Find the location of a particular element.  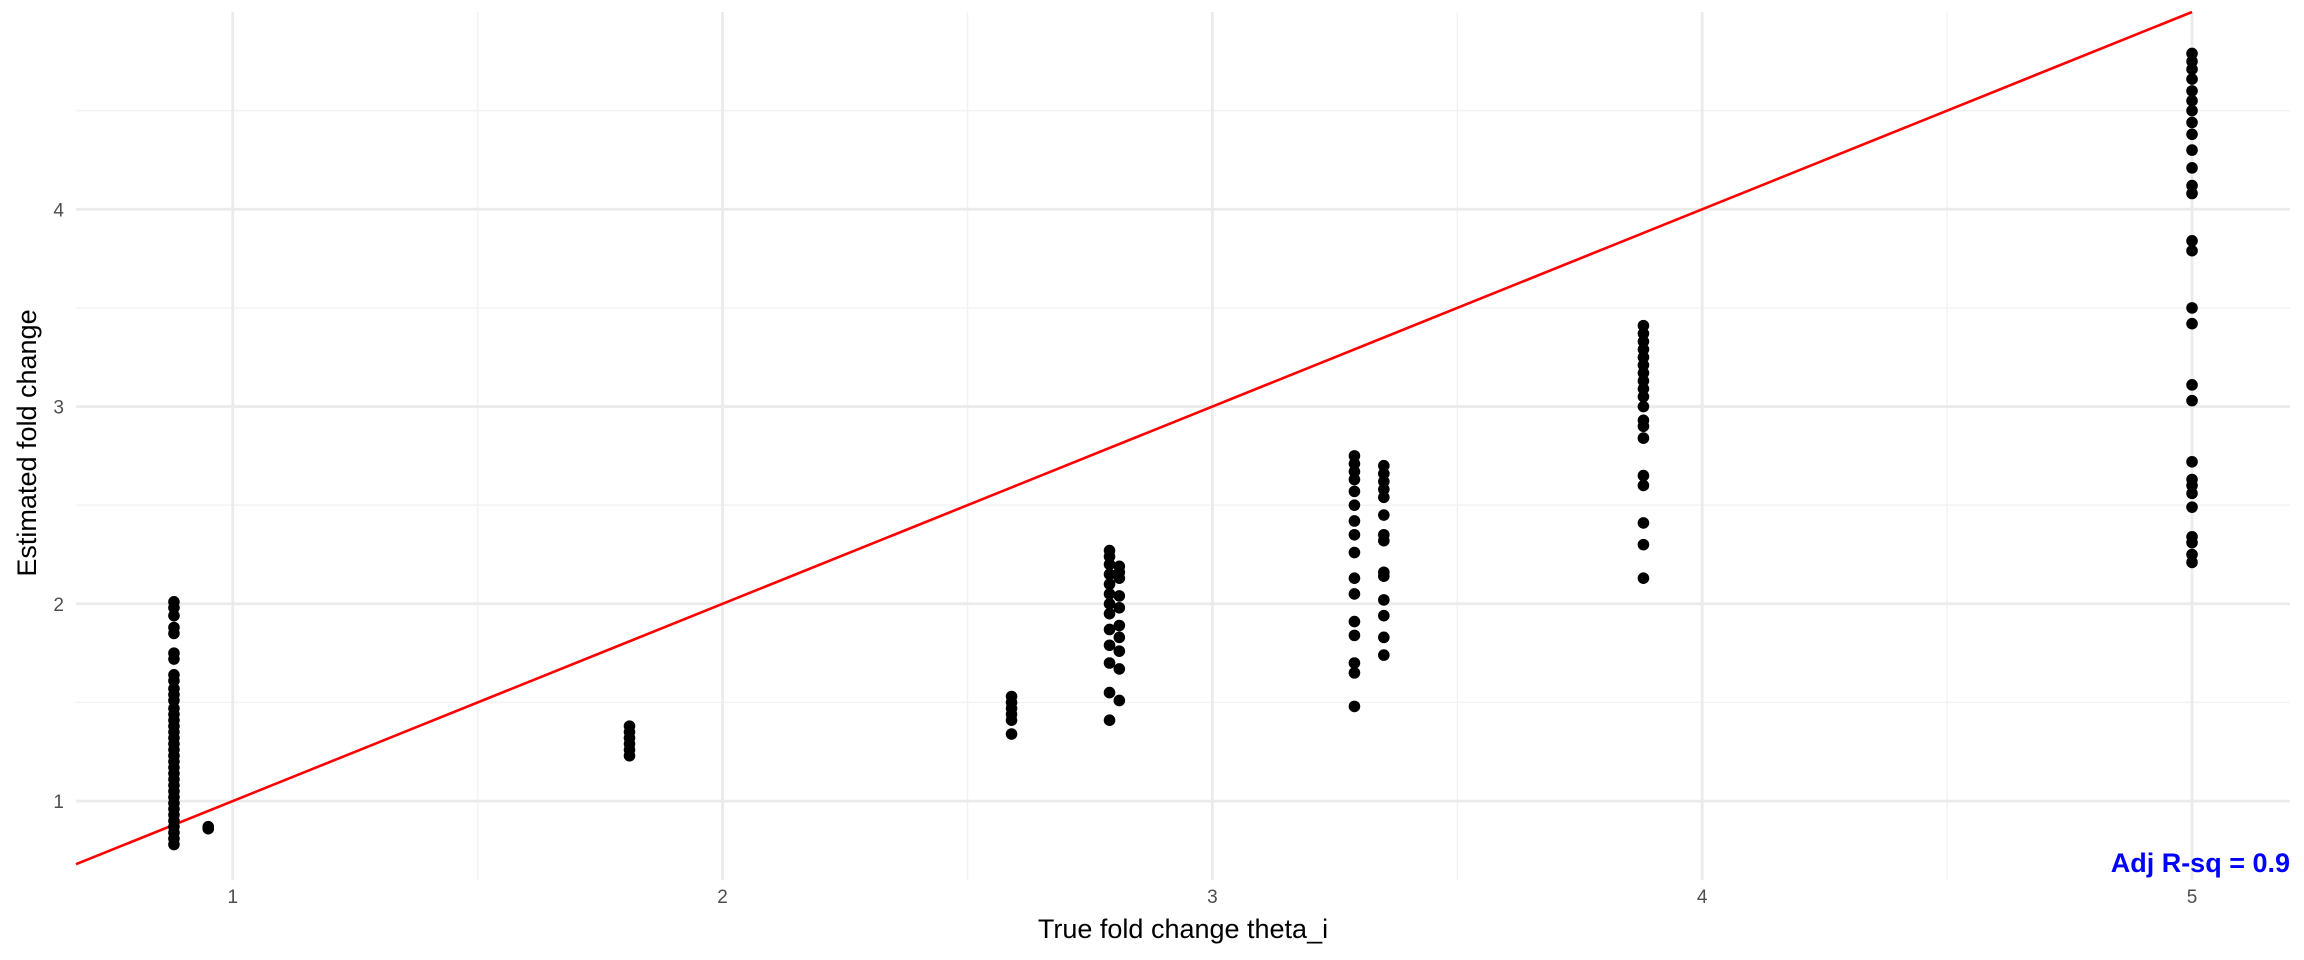

x-tick-label: 3 is located at coordinates (1212, 897).